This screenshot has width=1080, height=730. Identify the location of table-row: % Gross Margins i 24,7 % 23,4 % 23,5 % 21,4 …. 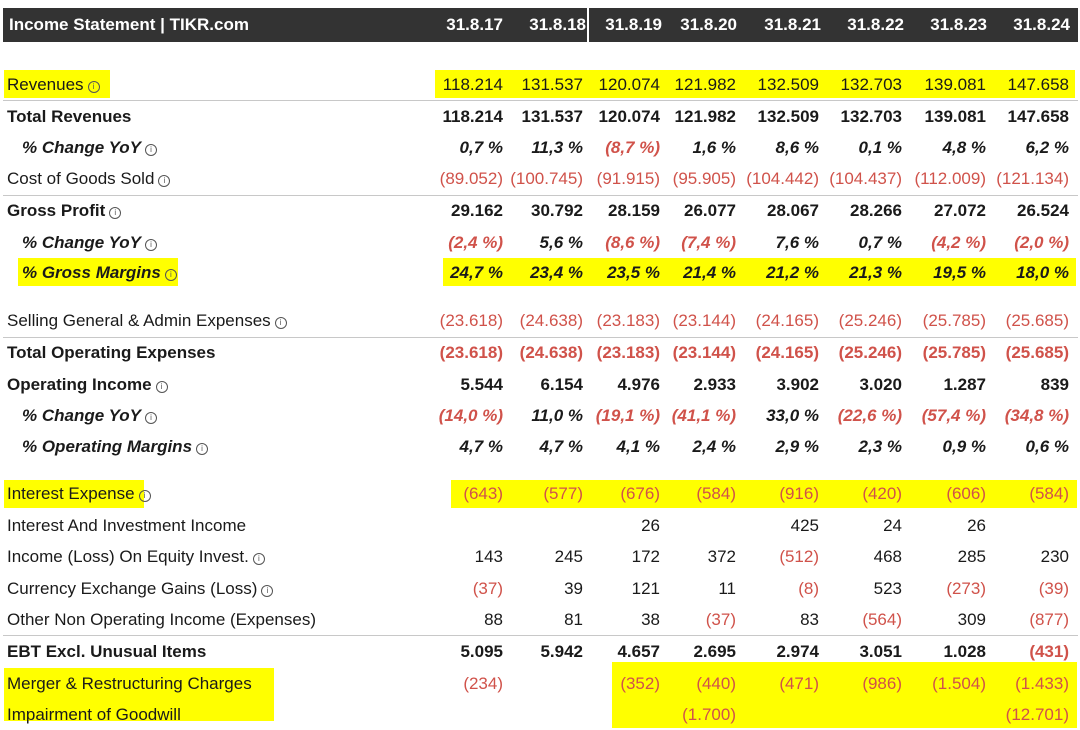
(540, 273).